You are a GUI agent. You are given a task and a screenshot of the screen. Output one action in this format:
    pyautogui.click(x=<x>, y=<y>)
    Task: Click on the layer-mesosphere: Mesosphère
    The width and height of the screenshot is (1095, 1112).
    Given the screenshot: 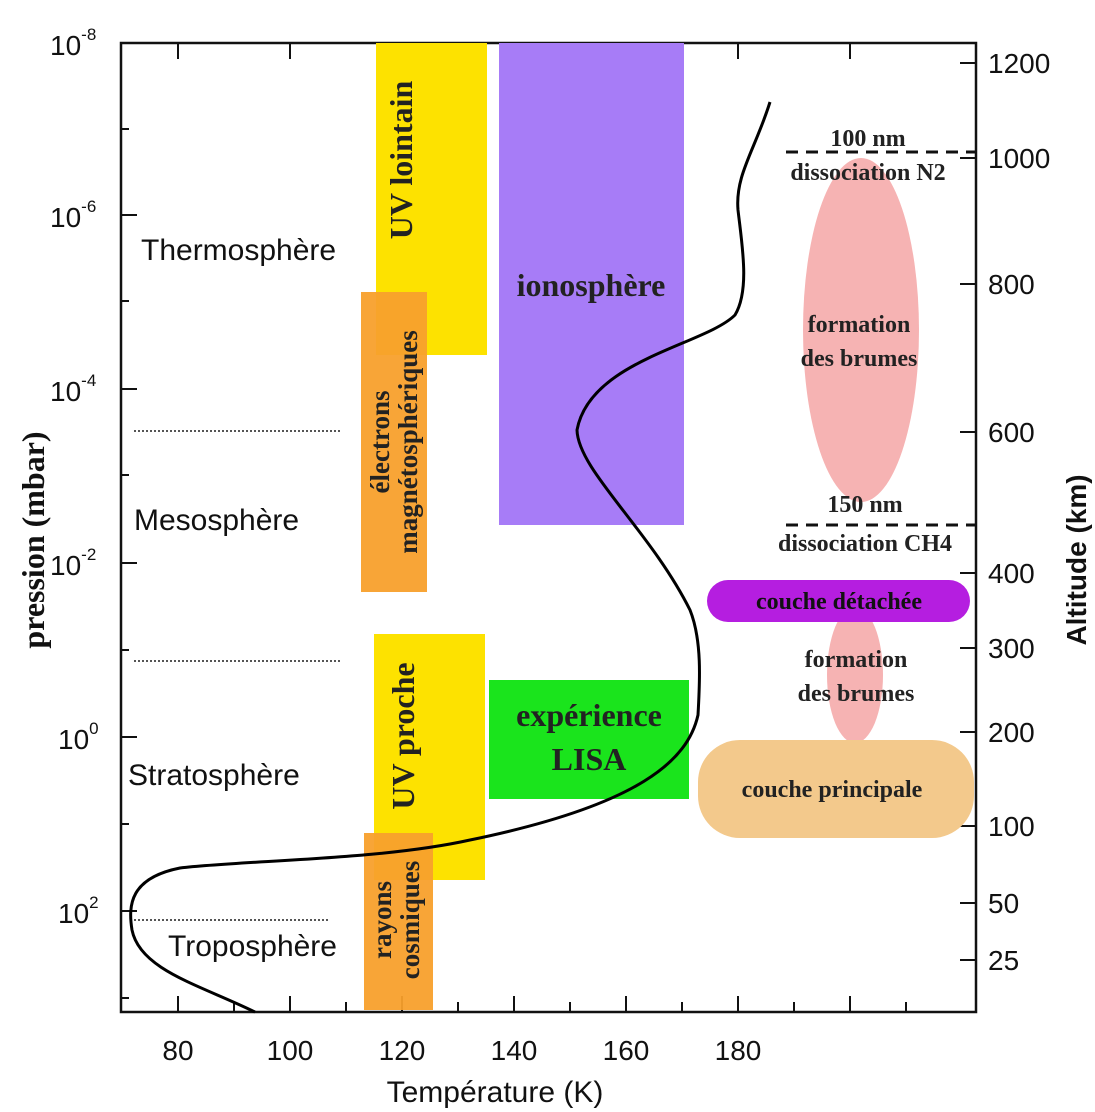 What is the action you would take?
    pyautogui.click(x=216, y=520)
    